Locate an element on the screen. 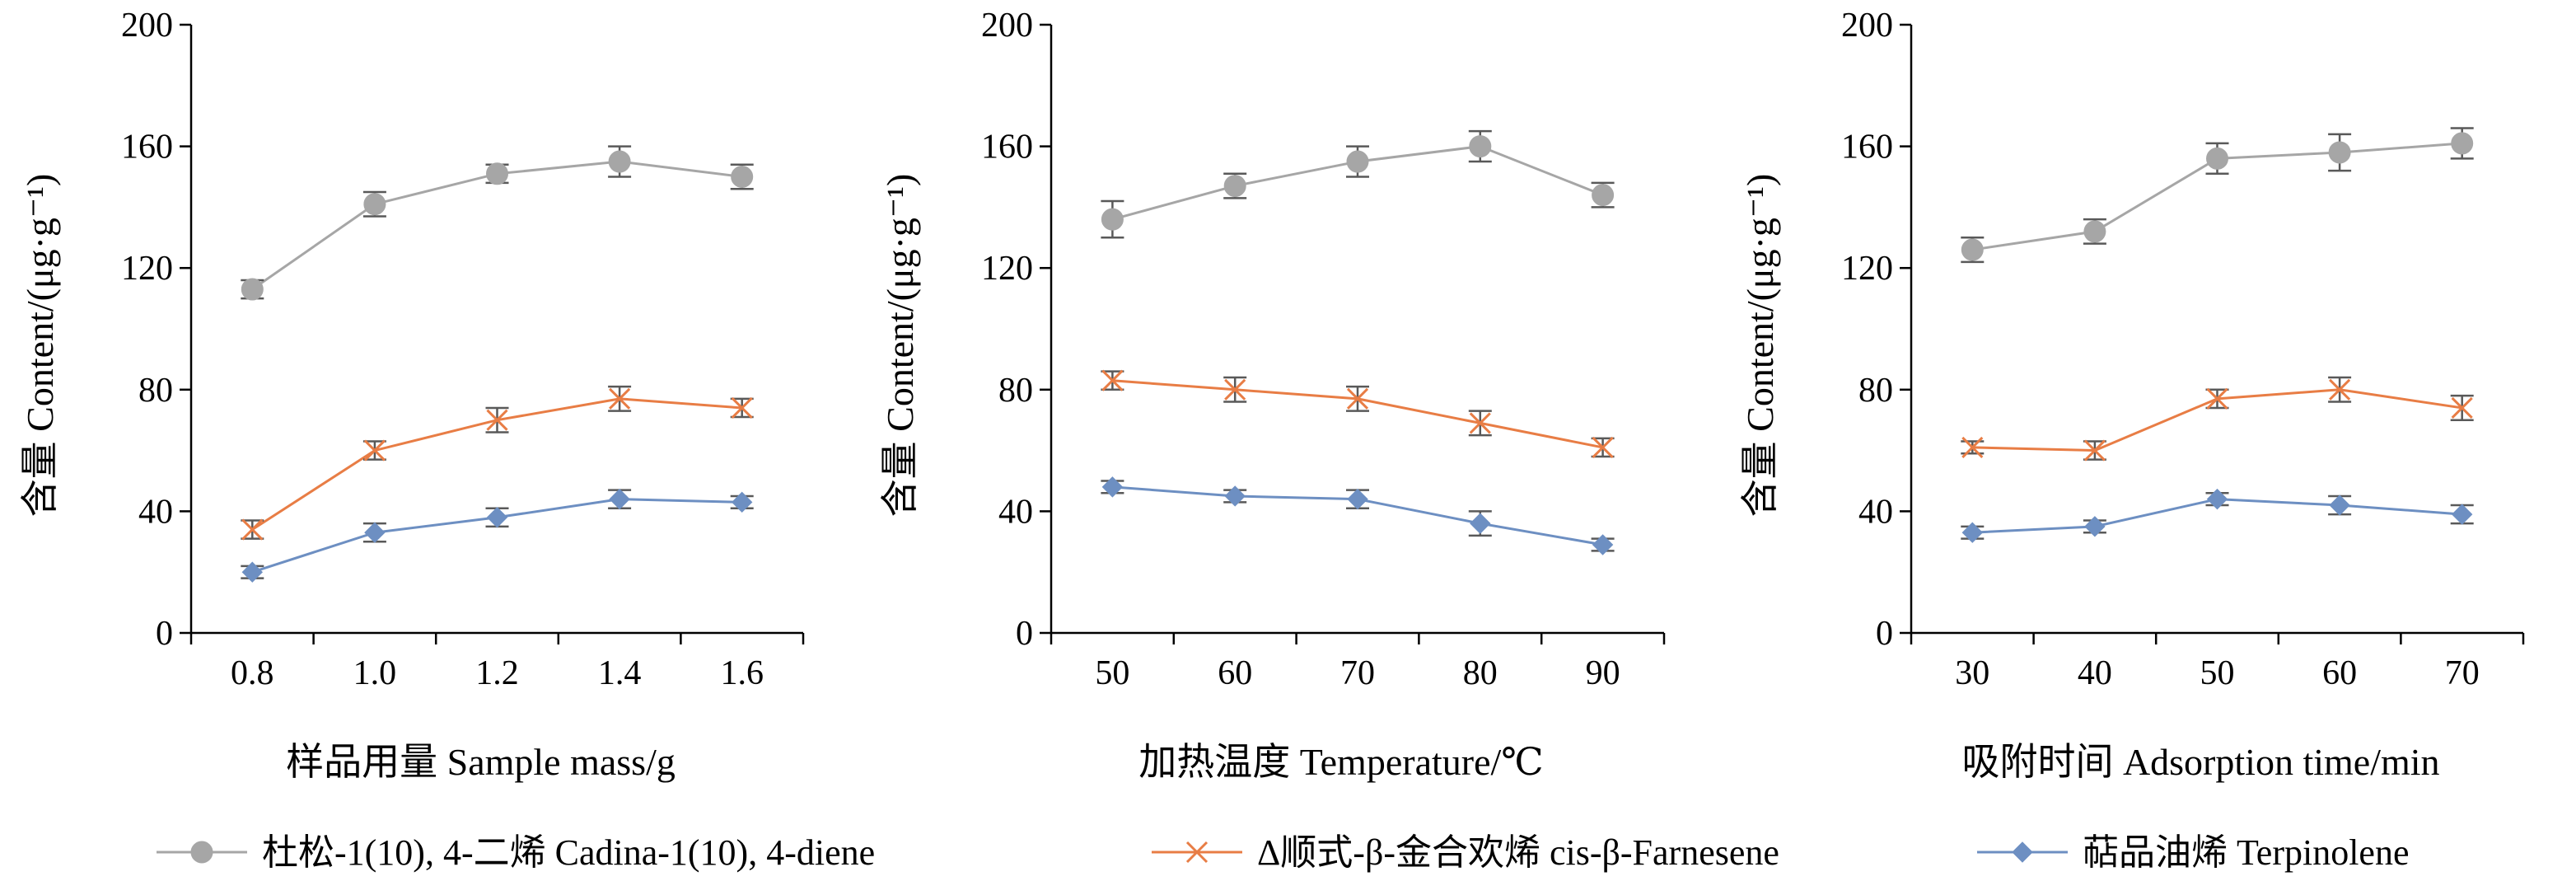  x-tick-label: 1.4 is located at coordinates (620, 673).